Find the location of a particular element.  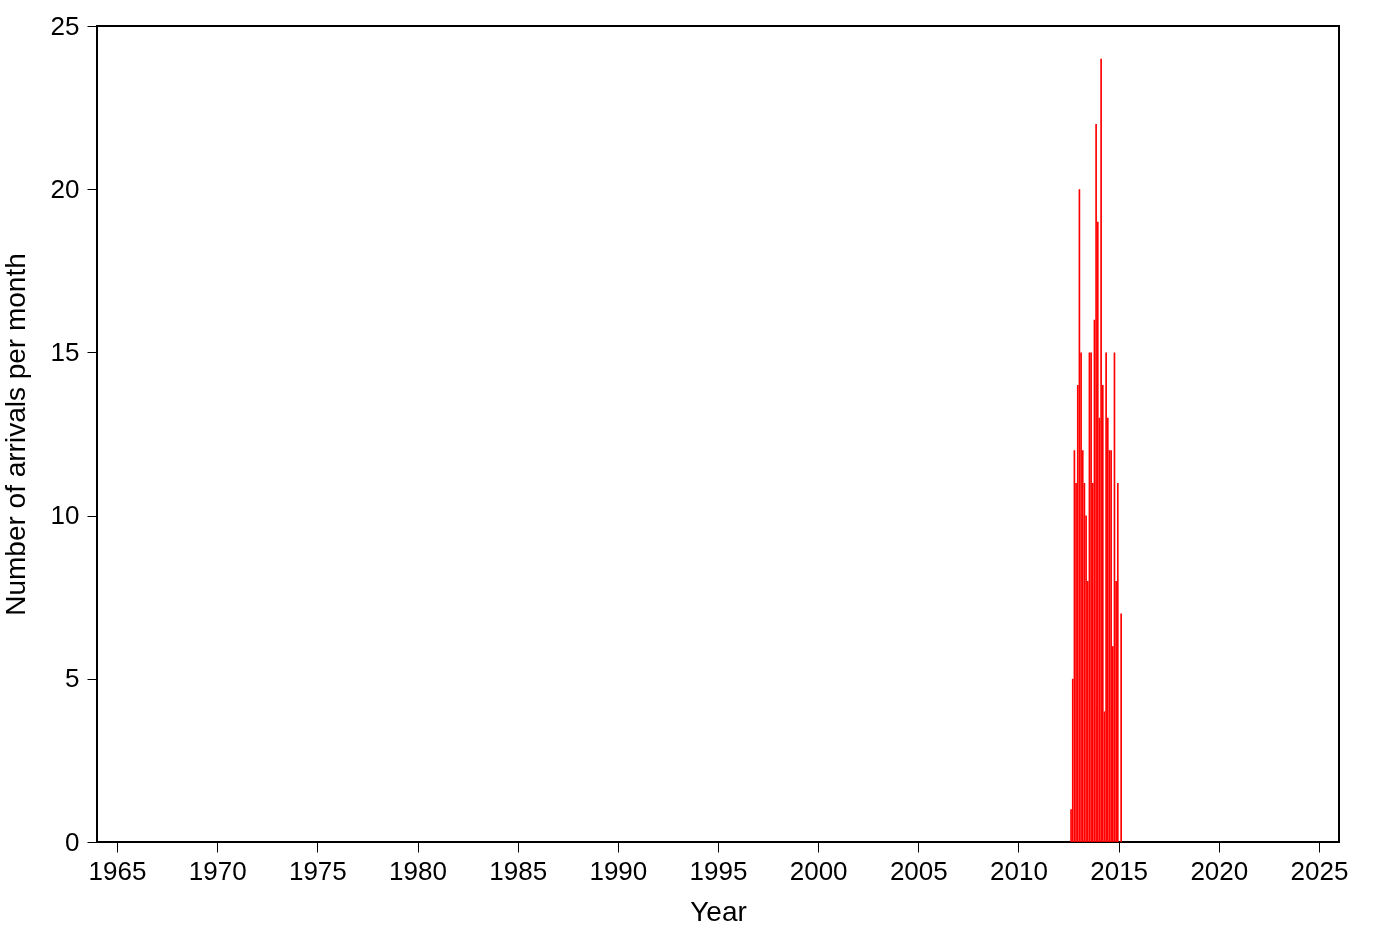

y-axis-title: Number of arrivals per month is located at coordinates (15, 434).